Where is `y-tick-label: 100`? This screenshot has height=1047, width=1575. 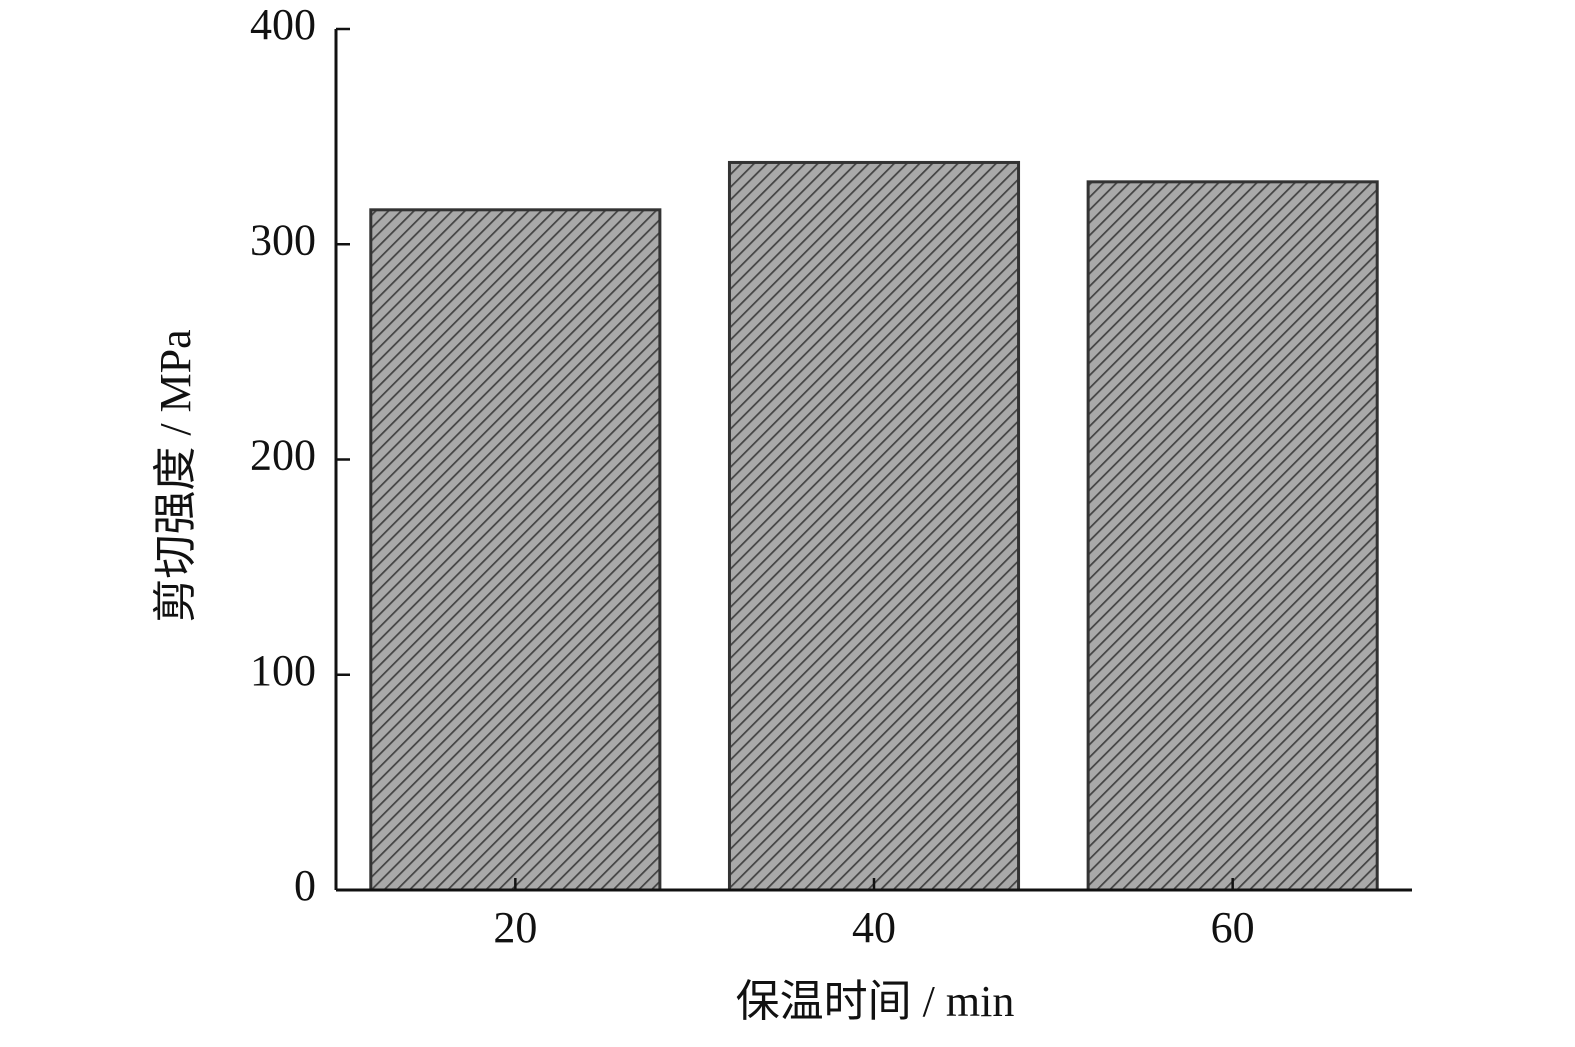 y-tick-label: 100 is located at coordinates (283, 670).